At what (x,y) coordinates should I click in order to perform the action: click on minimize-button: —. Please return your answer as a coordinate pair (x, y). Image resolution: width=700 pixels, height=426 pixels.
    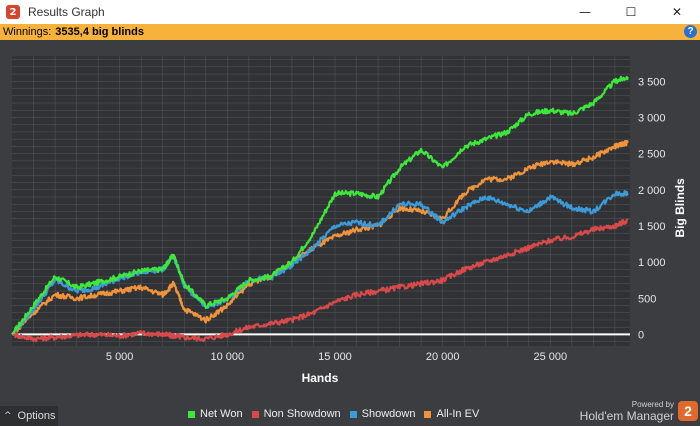
    Looking at the image, I should click on (585, 12).